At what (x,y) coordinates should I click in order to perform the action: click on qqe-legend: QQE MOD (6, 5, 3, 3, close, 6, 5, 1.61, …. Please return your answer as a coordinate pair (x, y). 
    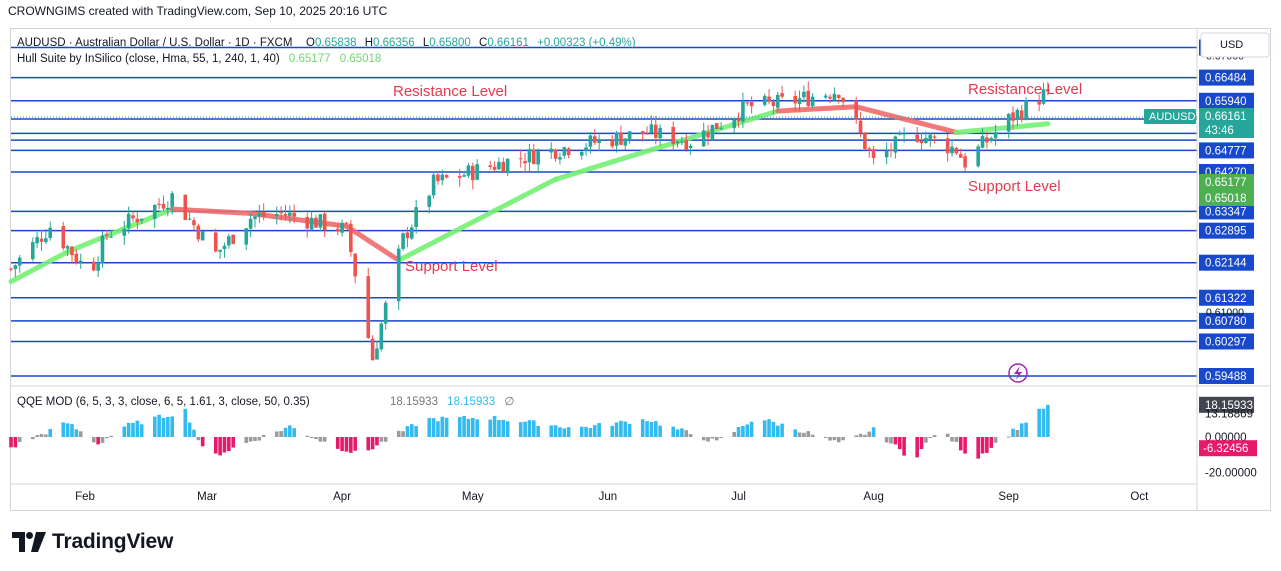
    Looking at the image, I should click on (163, 402).